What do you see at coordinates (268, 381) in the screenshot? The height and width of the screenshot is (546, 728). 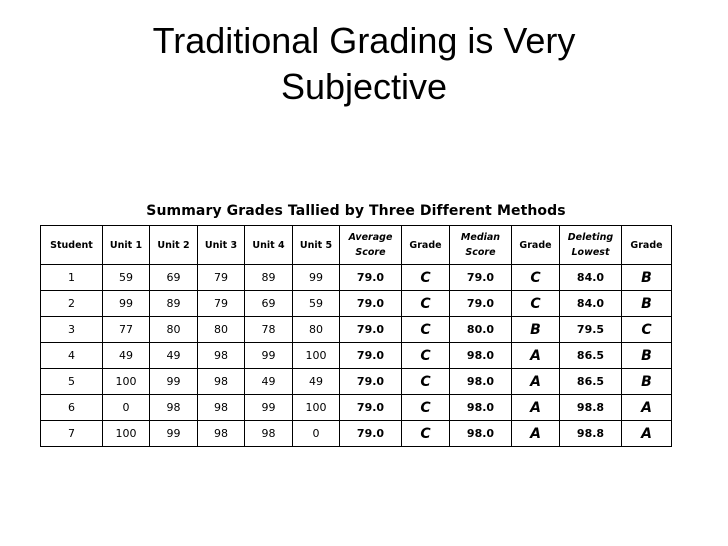 I see `cell-unit-4: 49` at bounding box center [268, 381].